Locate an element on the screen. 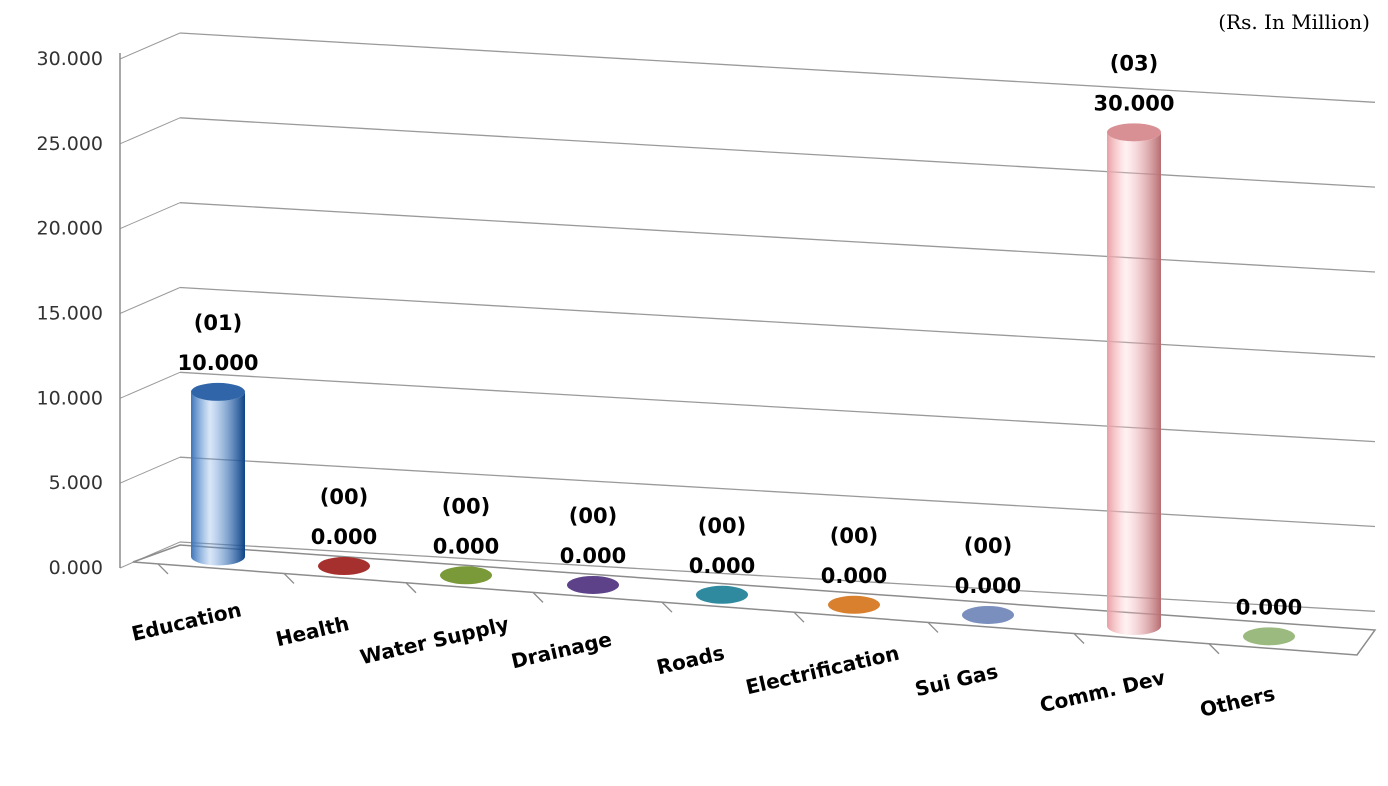  count-label: (03) is located at coordinates (1134, 63).